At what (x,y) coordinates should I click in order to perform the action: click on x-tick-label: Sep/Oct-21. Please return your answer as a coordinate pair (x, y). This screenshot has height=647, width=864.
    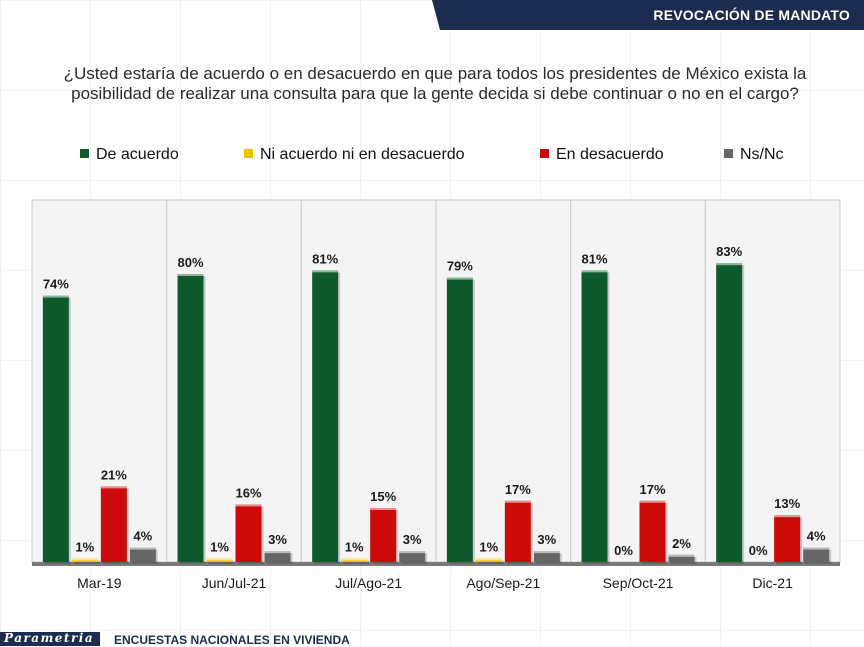
    Looking at the image, I should click on (638, 583).